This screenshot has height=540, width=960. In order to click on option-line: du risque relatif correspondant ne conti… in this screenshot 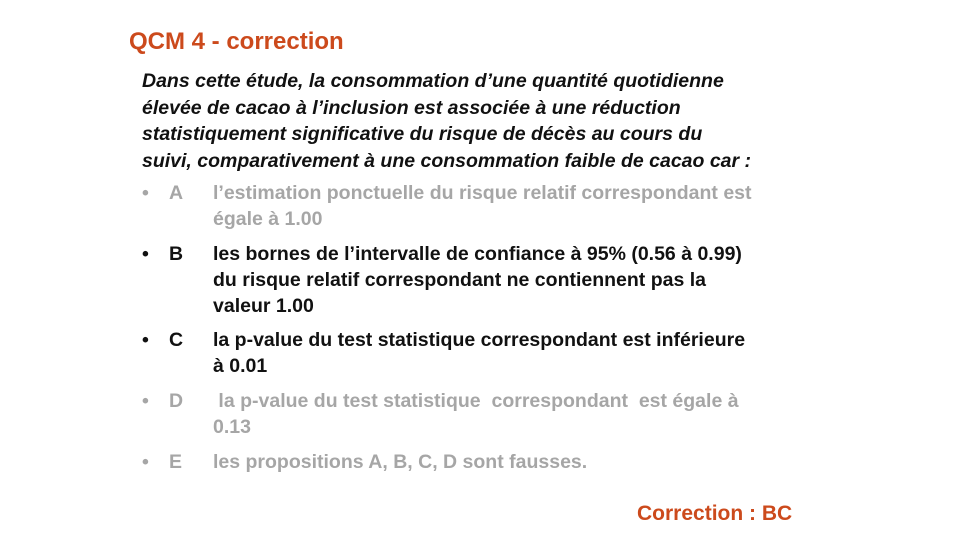, I will do `click(460, 280)`.